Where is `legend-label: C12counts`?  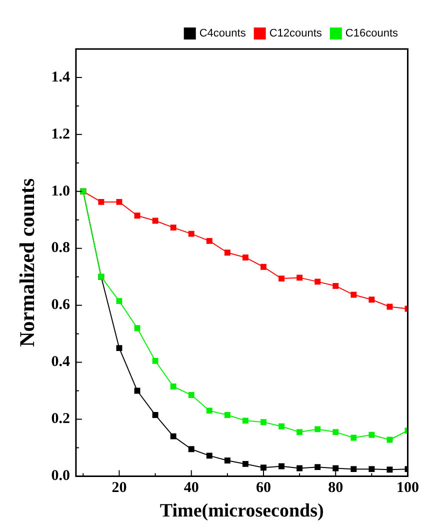 legend-label: C12counts is located at coordinates (295, 34).